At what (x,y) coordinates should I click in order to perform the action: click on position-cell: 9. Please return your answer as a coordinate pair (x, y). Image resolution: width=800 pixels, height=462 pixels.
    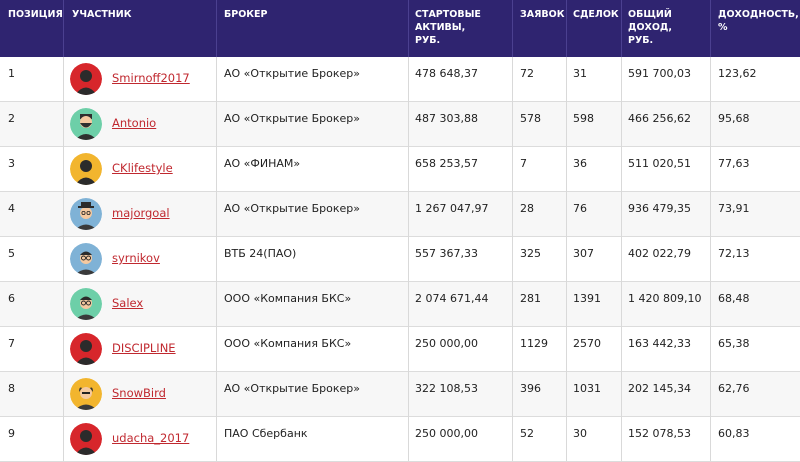
    Looking at the image, I should click on (11, 433).